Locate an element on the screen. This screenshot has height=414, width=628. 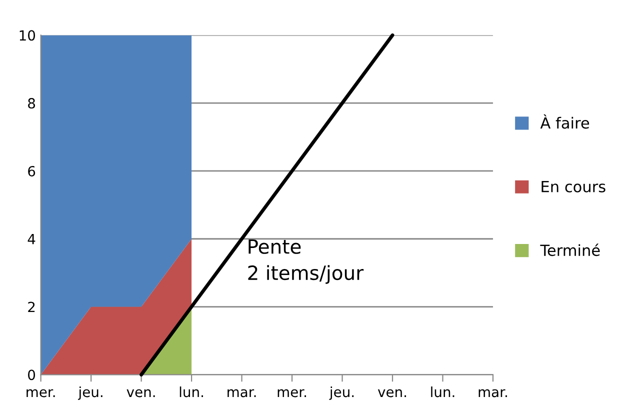
legend-label: À faire is located at coordinates (565, 121).